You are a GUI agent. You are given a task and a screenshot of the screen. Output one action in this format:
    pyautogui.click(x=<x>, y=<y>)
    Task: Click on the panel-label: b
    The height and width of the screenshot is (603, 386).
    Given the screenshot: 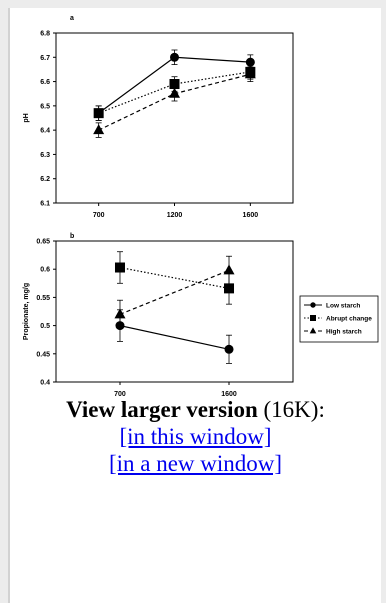 What is the action you would take?
    pyautogui.click(x=72, y=236)
    